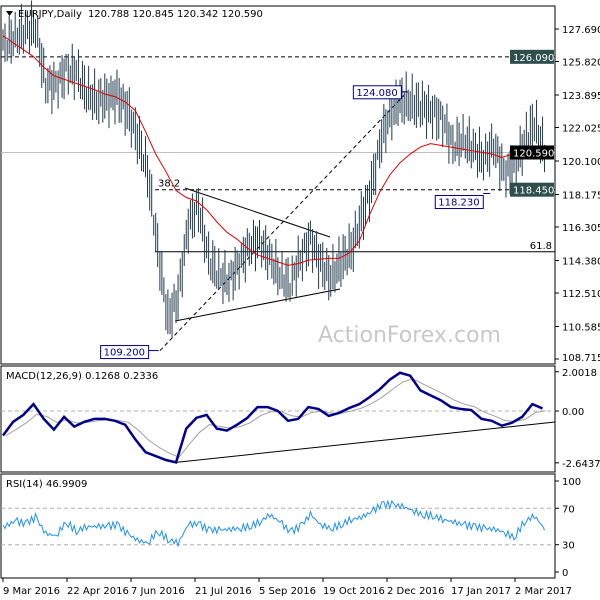  What do you see at coordinates (223, 591) in the screenshot?
I see `x-tick-label: 21 Jul 2016` at bounding box center [223, 591].